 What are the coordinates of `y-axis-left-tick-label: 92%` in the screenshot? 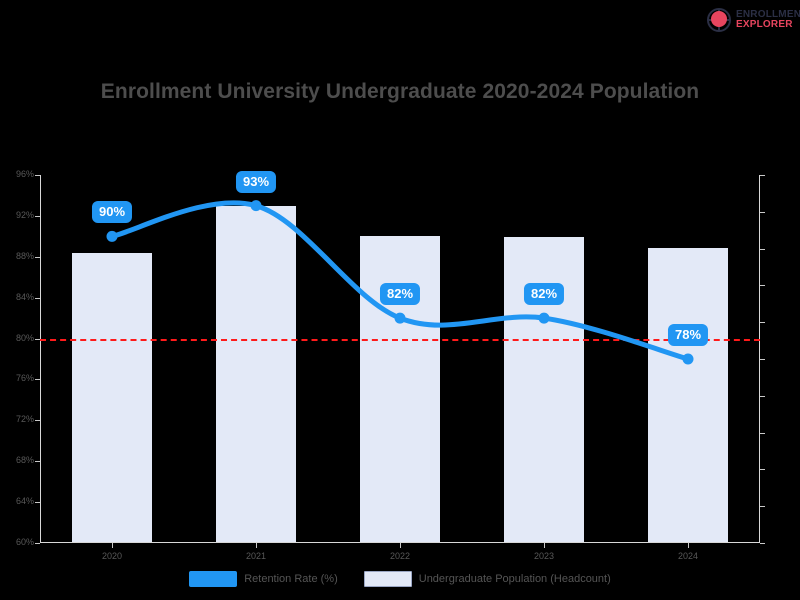 It's located at (24, 214).